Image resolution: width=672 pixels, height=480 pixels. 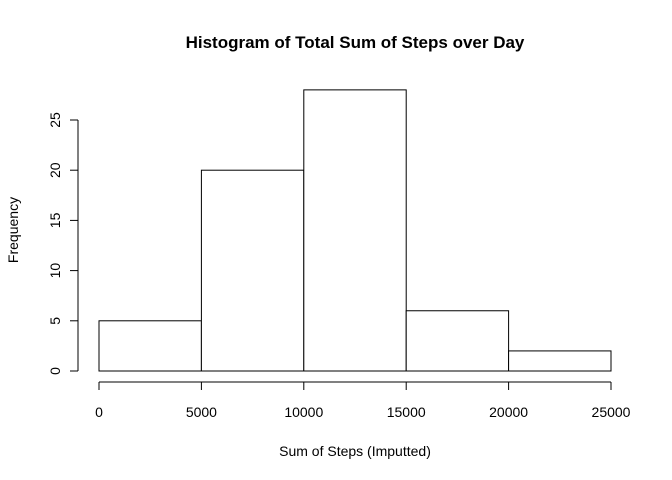 I want to click on y-tick-label: 0, so click(x=55, y=371).